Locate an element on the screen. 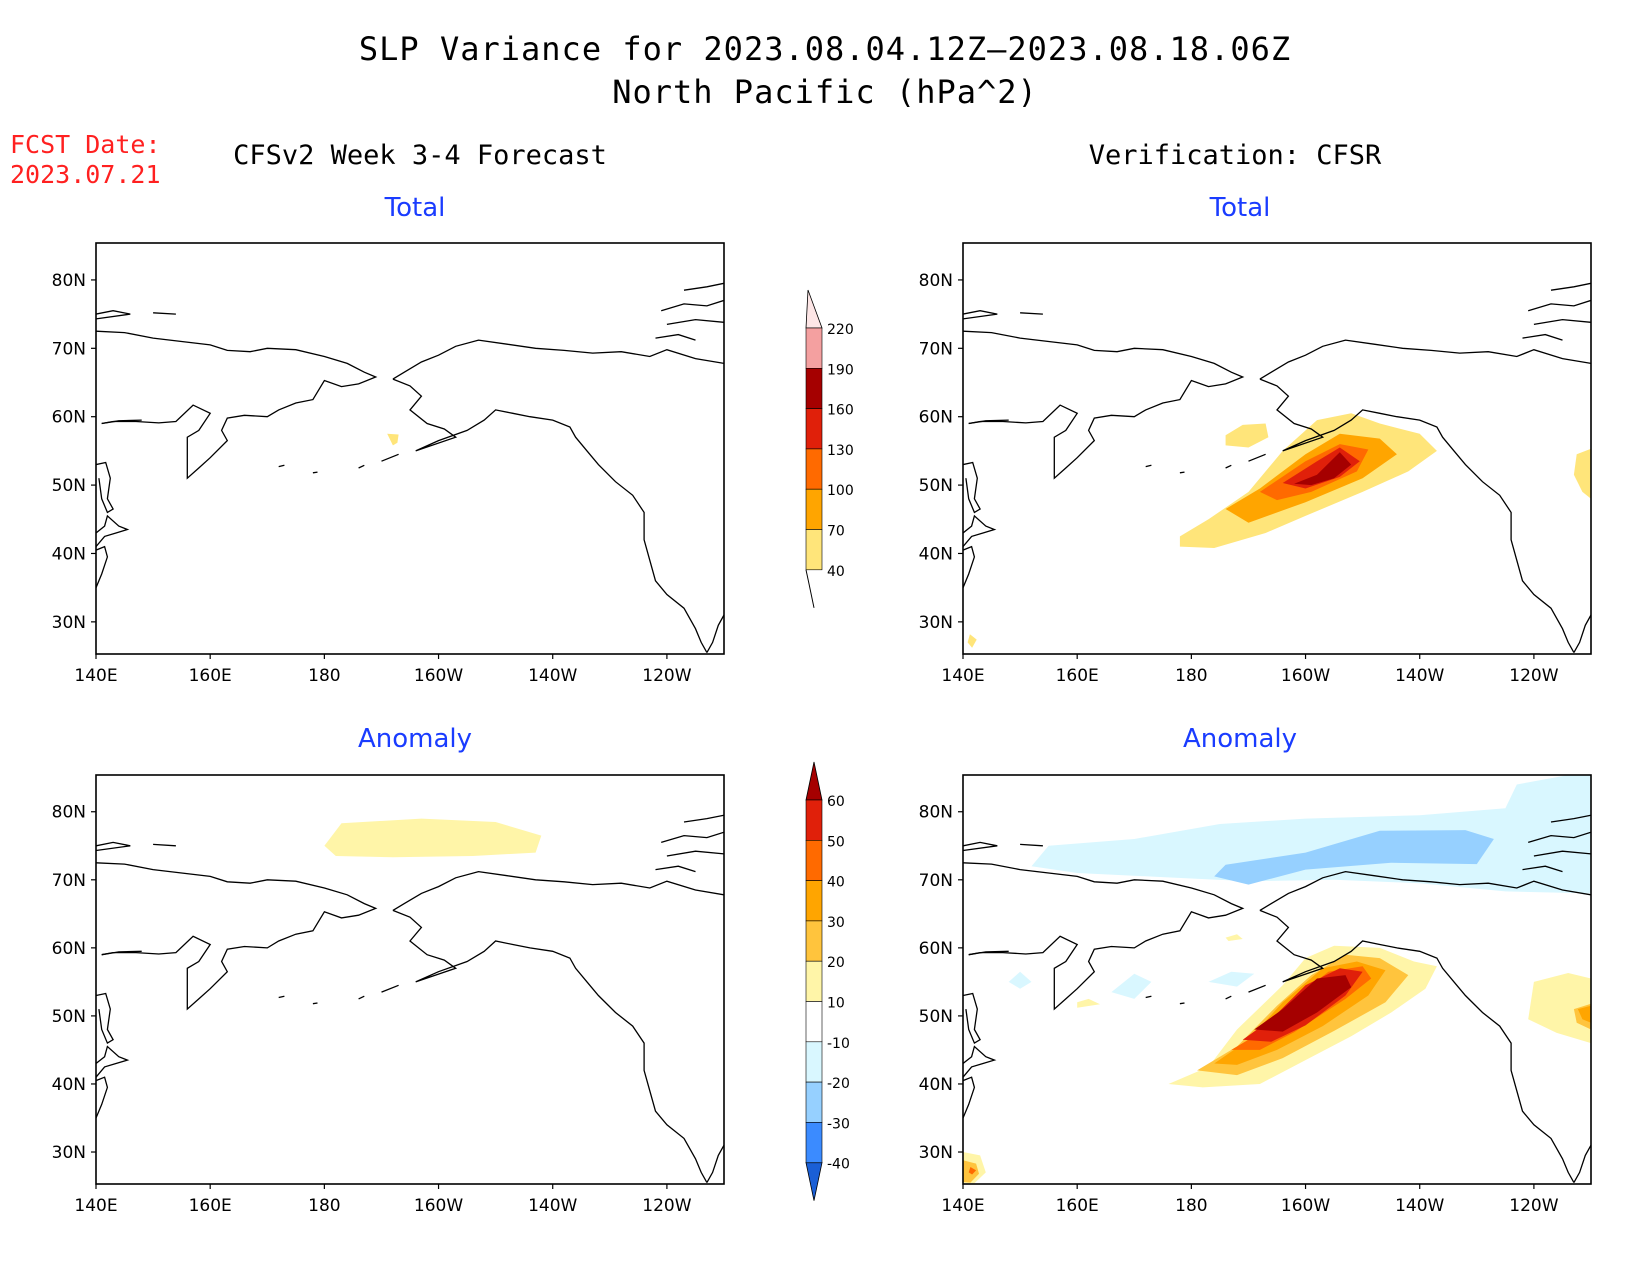 The image size is (1650, 1275). panel-label-forecast-anomaly: Anomaly is located at coordinates (415, 739).